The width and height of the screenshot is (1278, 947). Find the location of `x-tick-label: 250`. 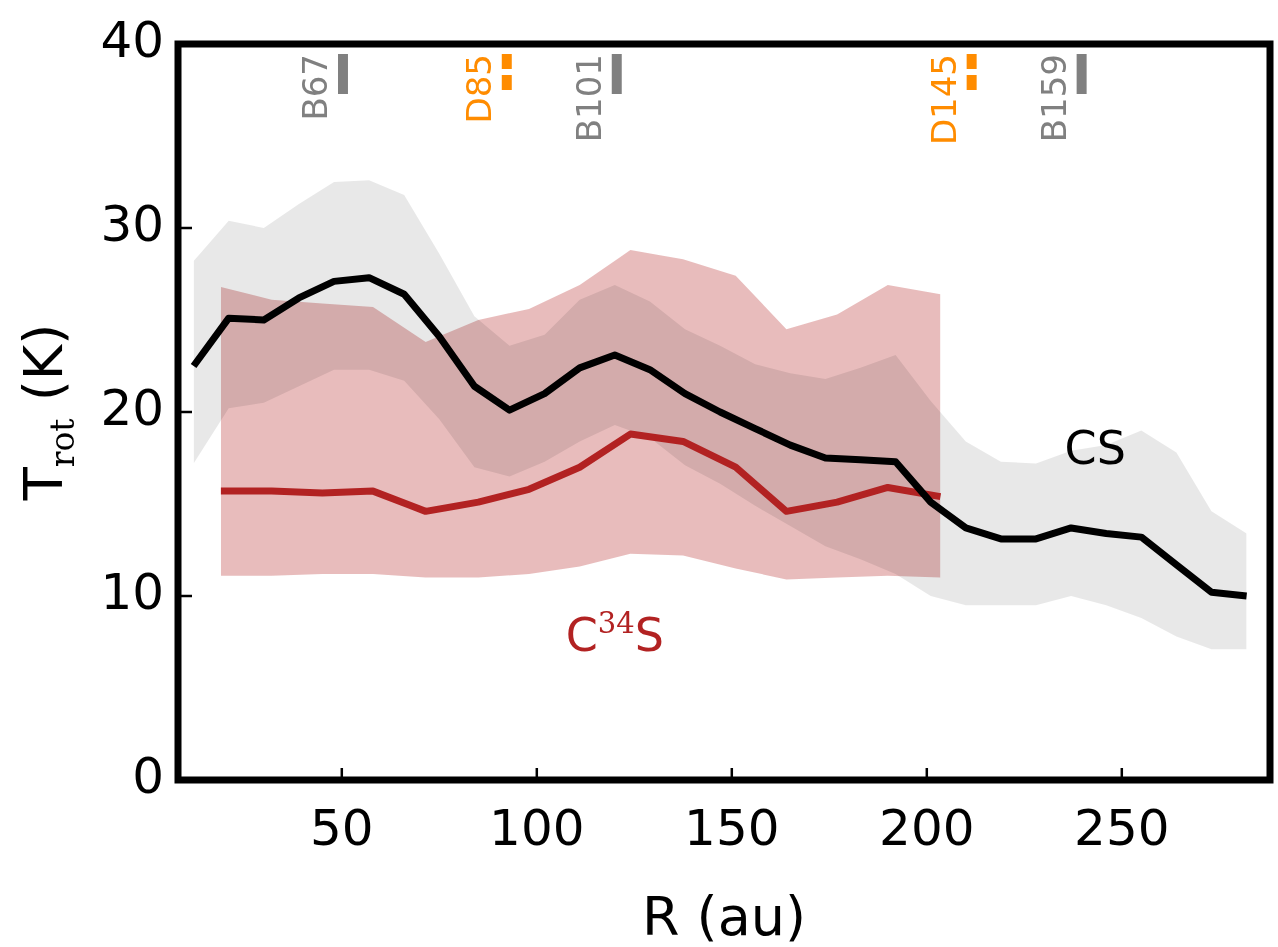

x-tick-label: 250 is located at coordinates (1122, 827).